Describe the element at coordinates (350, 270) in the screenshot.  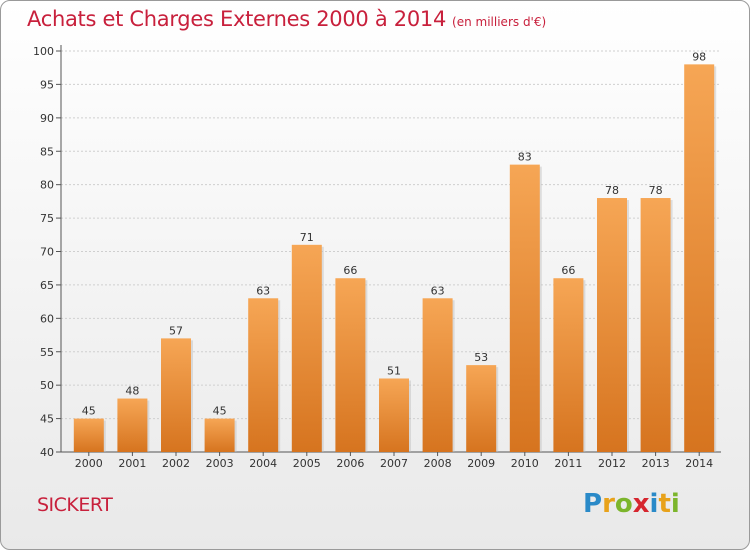
I see `data-label-2006: 66` at that location.